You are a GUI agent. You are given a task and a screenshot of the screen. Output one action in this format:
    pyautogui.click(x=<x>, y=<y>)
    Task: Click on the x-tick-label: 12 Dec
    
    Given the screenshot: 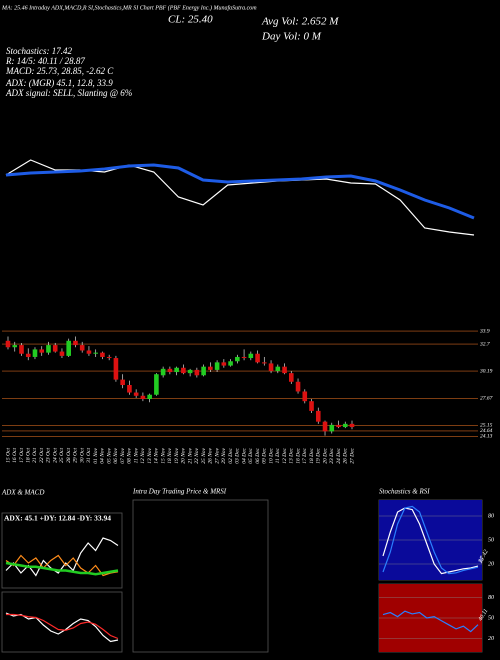 What is the action you would take?
    pyautogui.click(x=285, y=455)
    